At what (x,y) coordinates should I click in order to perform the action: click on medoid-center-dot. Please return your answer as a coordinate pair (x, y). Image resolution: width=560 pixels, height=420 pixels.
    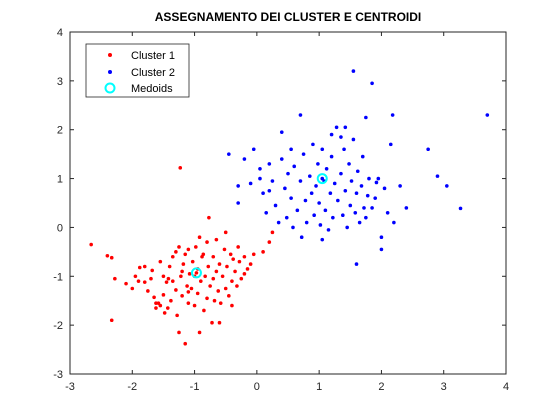
    Looking at the image, I should click on (196, 273).